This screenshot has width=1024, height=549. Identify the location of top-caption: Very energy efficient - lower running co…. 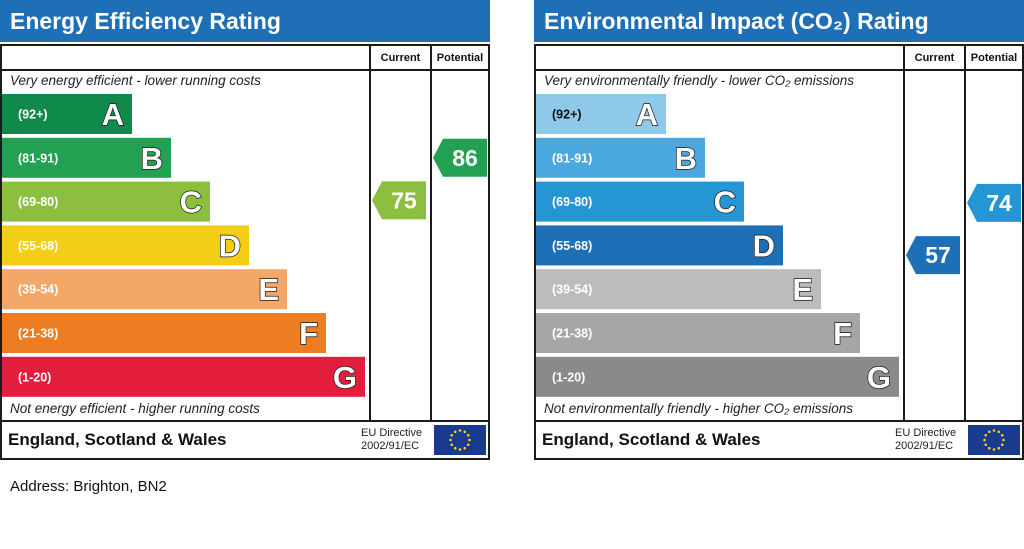
(135, 80).